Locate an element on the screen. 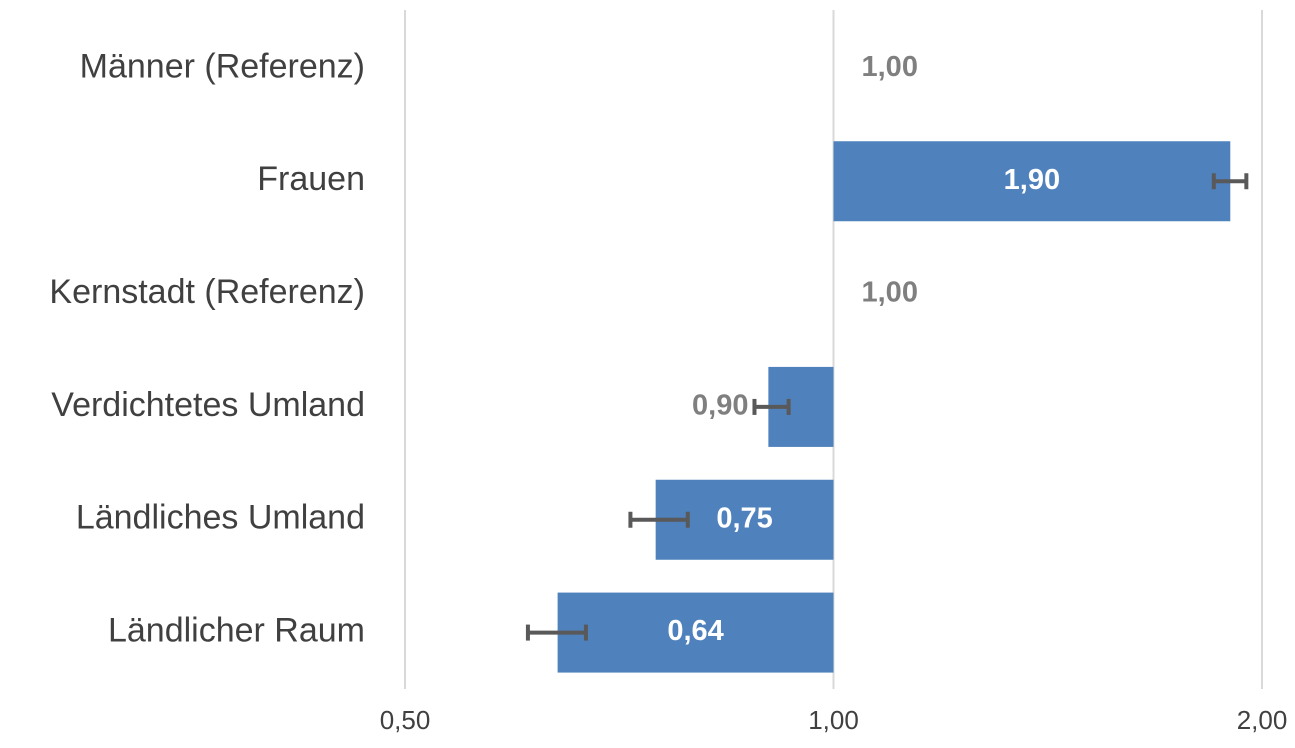 The height and width of the screenshot is (748, 1295). x-tick-label: 0,50 is located at coordinates (405, 720).